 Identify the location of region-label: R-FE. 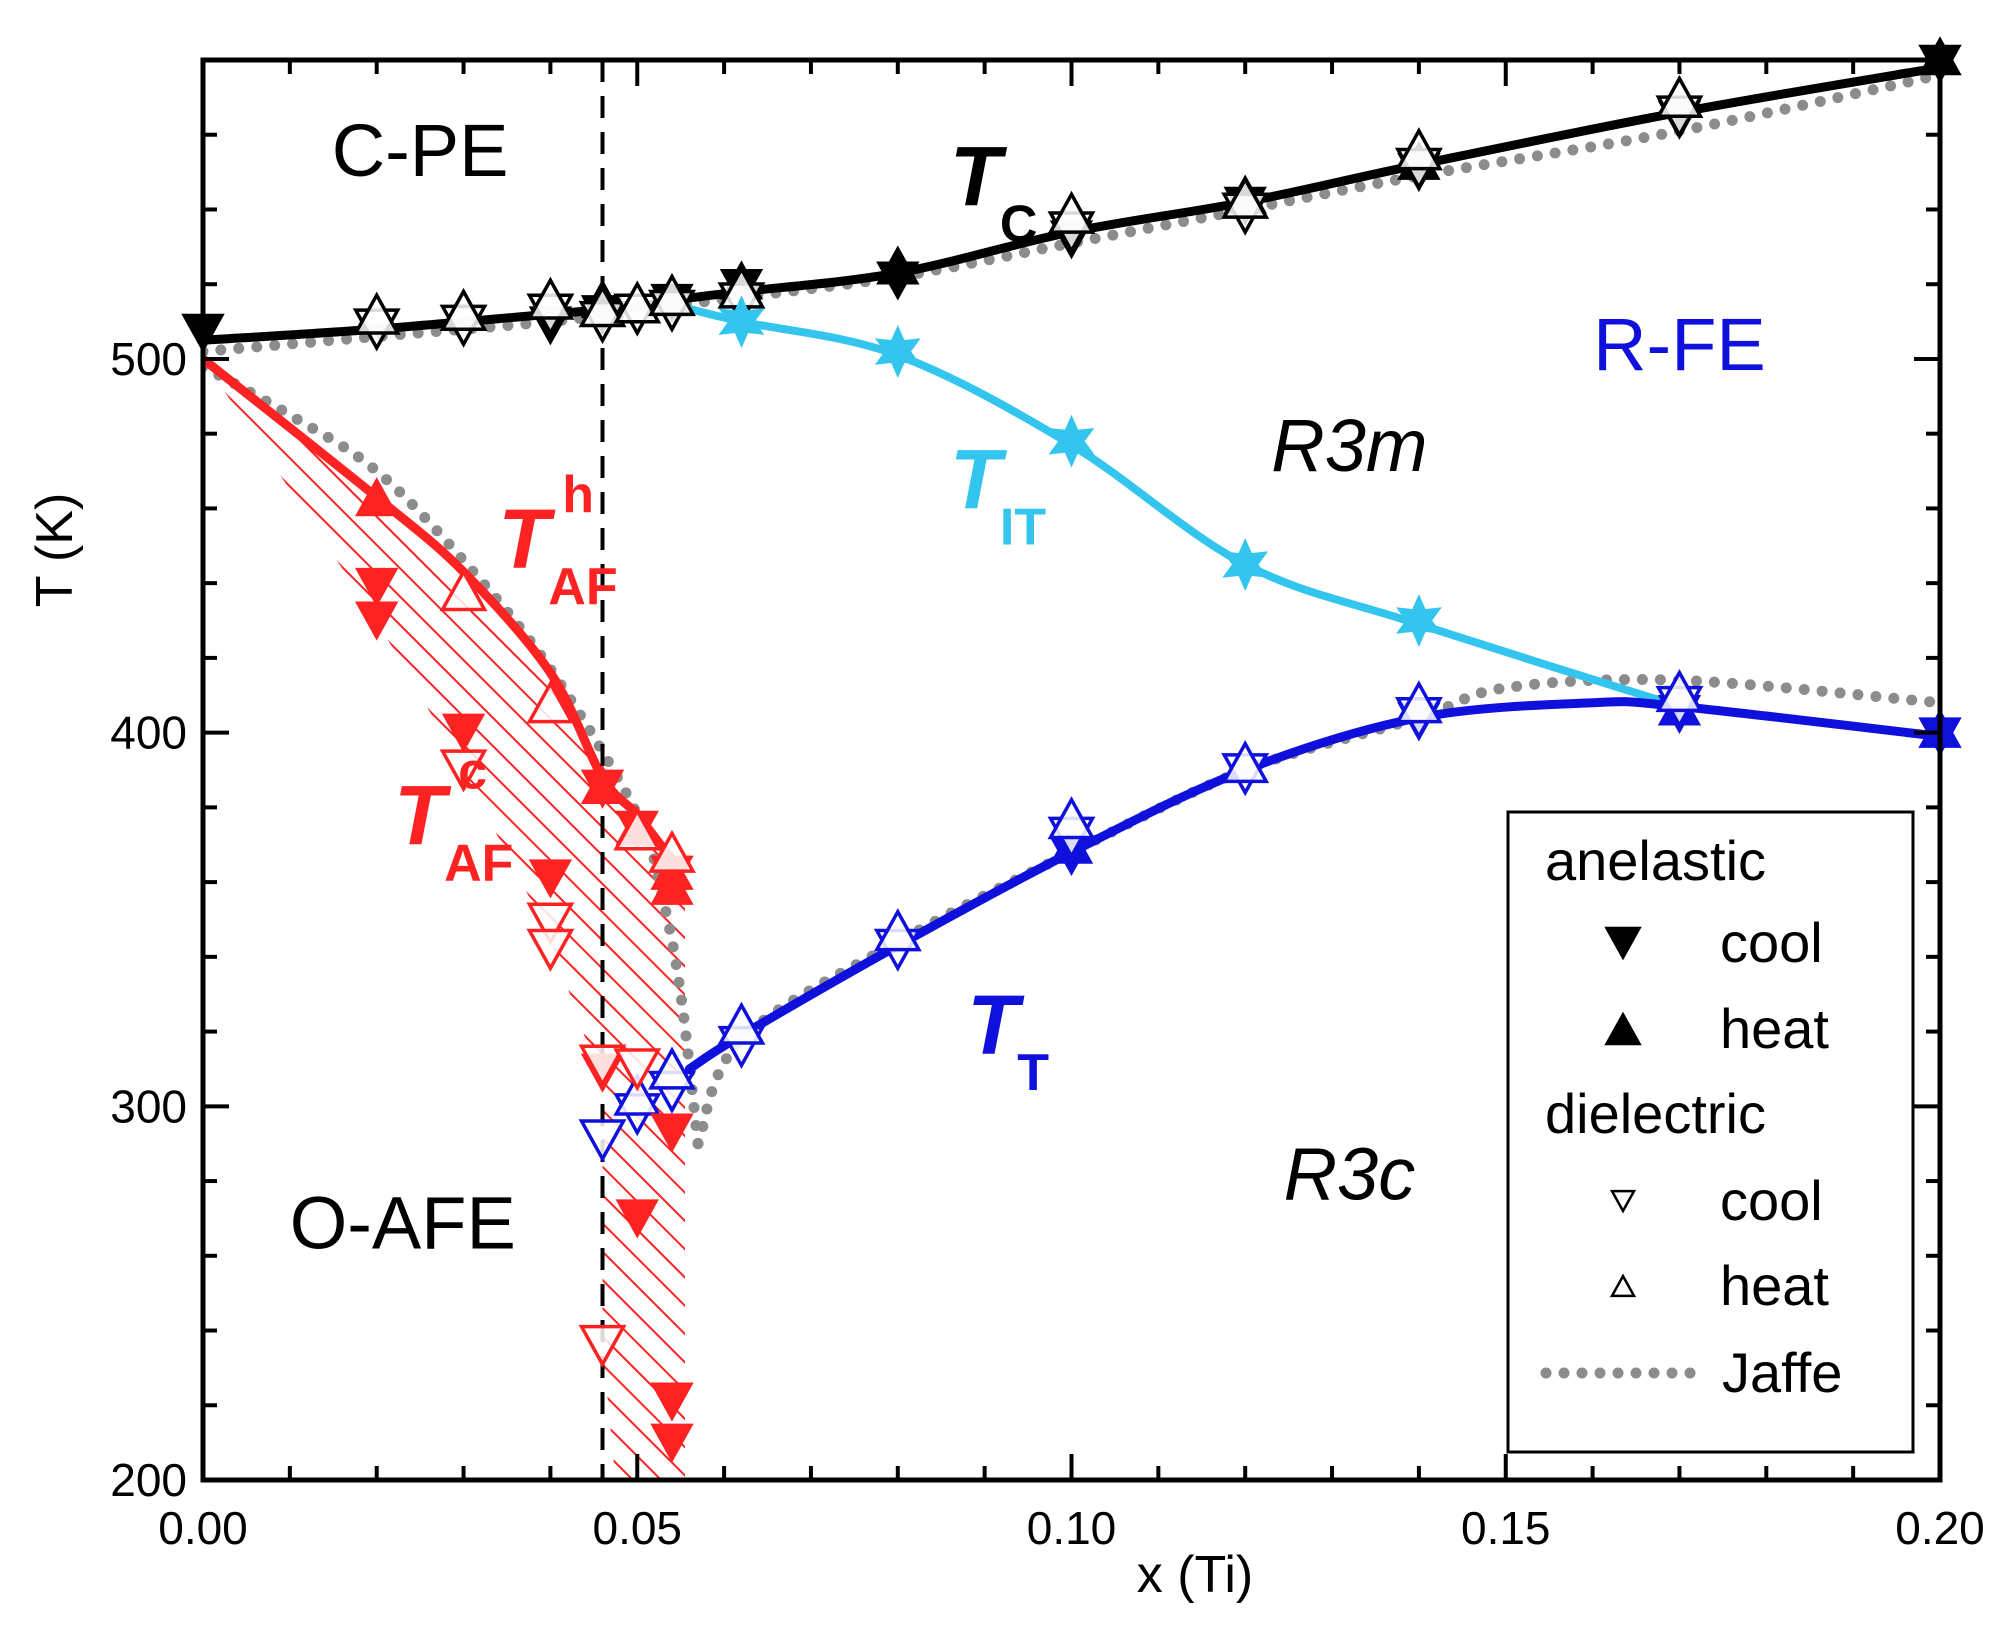
(1679, 344).